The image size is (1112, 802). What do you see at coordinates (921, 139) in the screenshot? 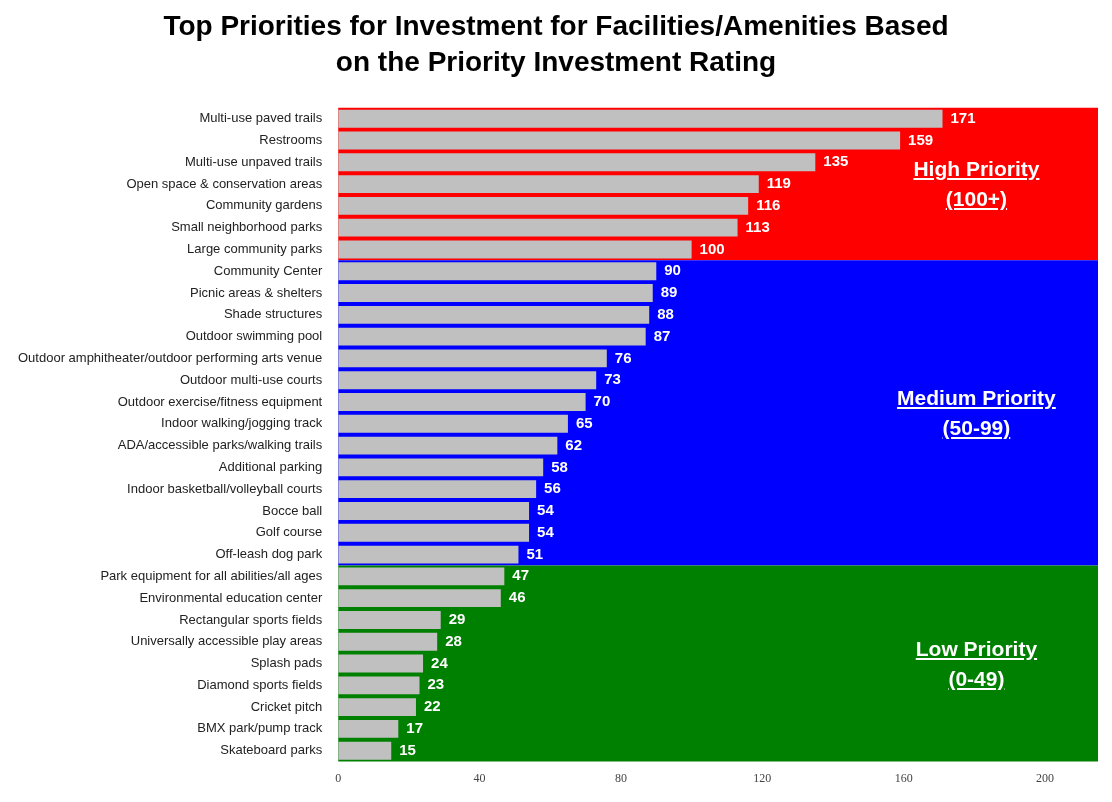
I see `data-label: 159` at bounding box center [921, 139].